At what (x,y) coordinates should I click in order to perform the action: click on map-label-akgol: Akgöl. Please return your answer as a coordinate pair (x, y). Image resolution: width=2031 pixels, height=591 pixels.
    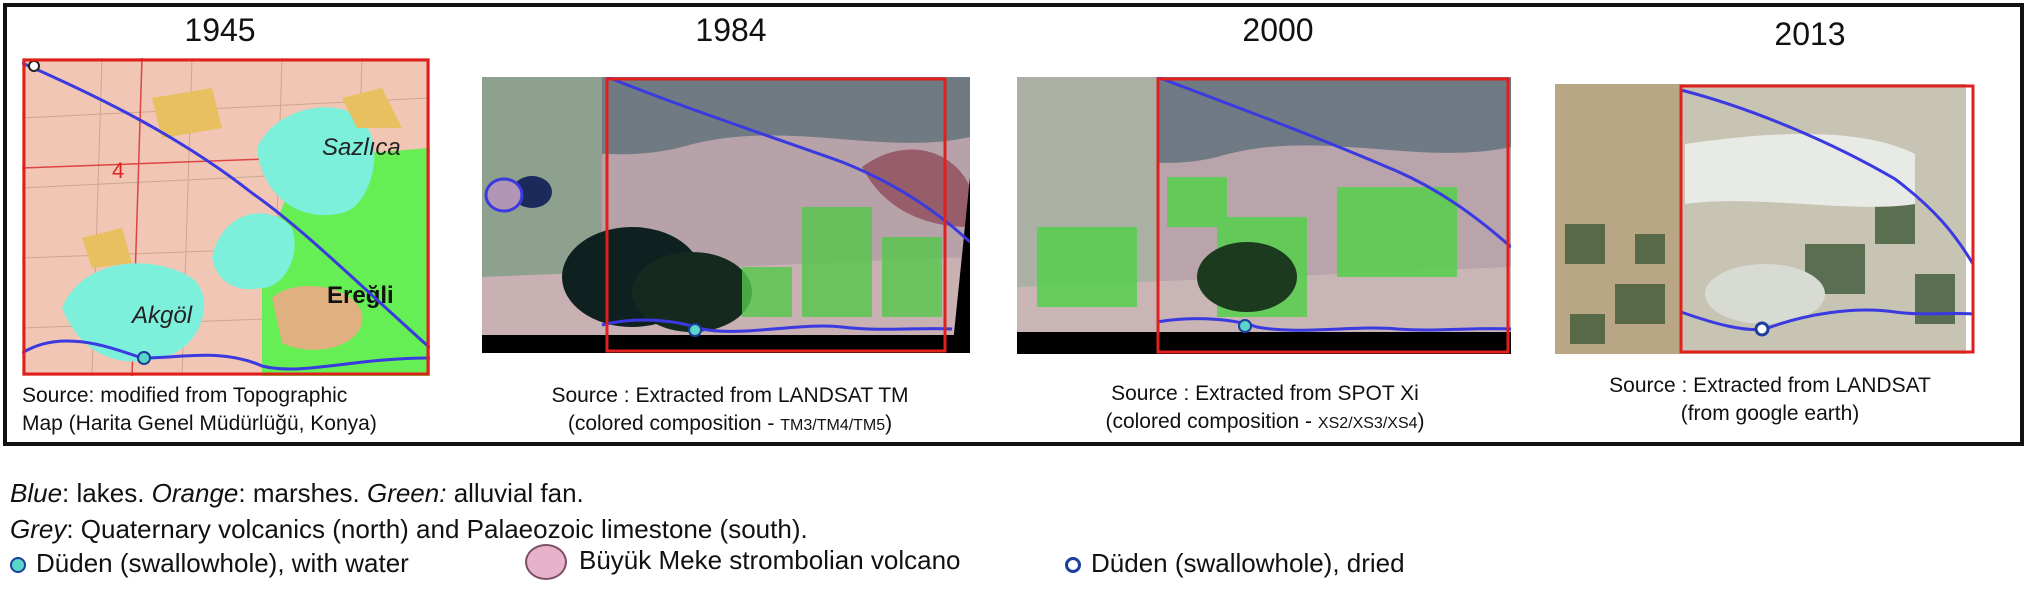
    Looking at the image, I should click on (161, 315).